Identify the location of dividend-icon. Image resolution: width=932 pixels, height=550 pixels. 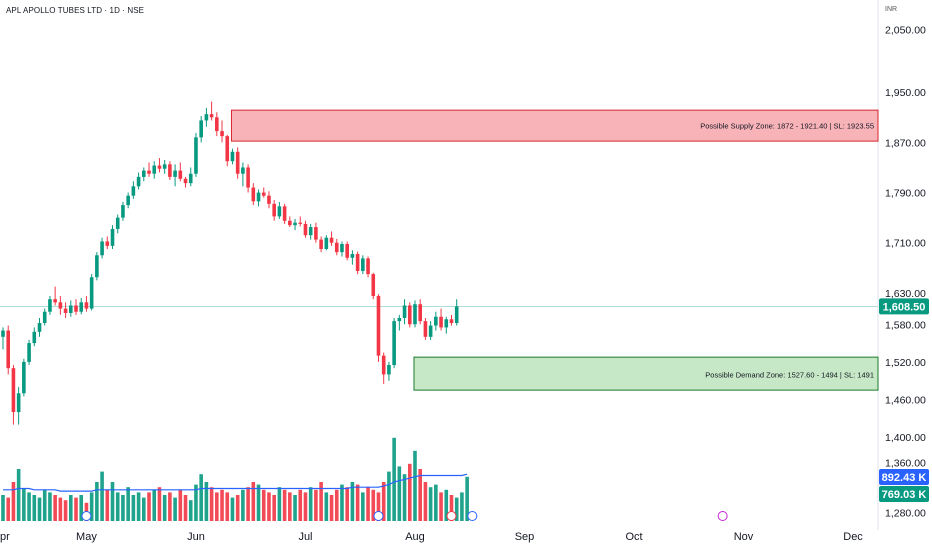
(86, 516).